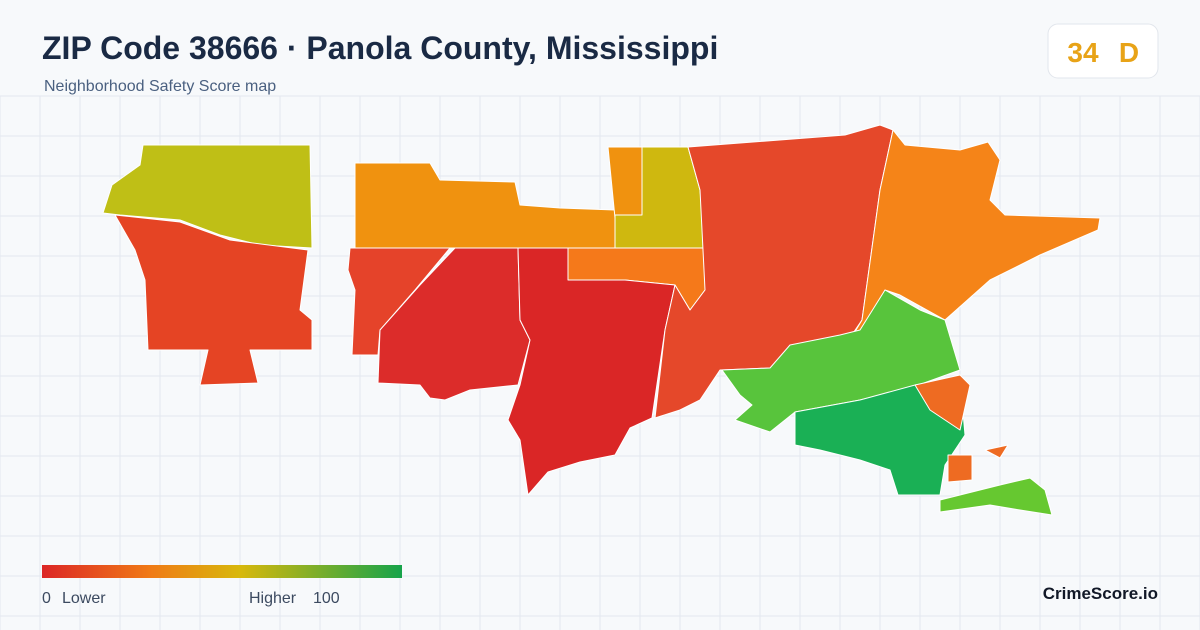 The height and width of the screenshot is (630, 1200). What do you see at coordinates (222, 571) in the screenshot?
I see `legend-bar` at bounding box center [222, 571].